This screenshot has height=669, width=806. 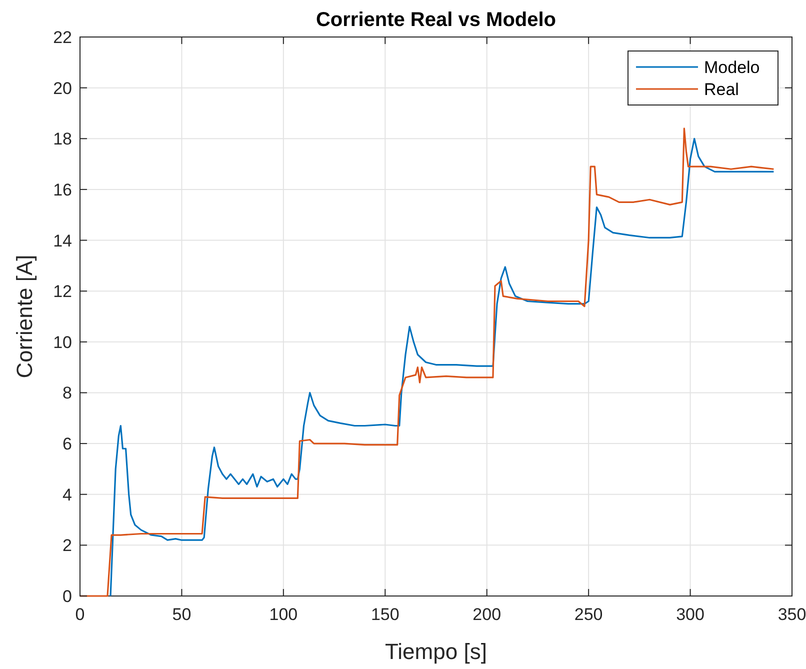 I want to click on x-axis-title: Tiempo [s], so click(x=436, y=651).